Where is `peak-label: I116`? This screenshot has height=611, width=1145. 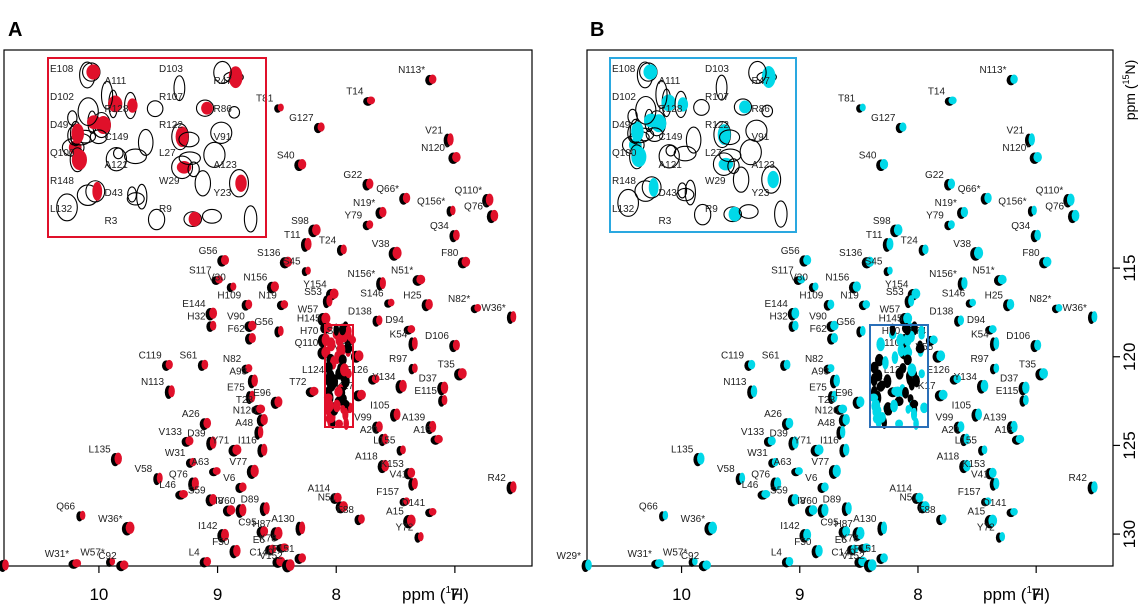
peak-label: I116 is located at coordinates (829, 441).